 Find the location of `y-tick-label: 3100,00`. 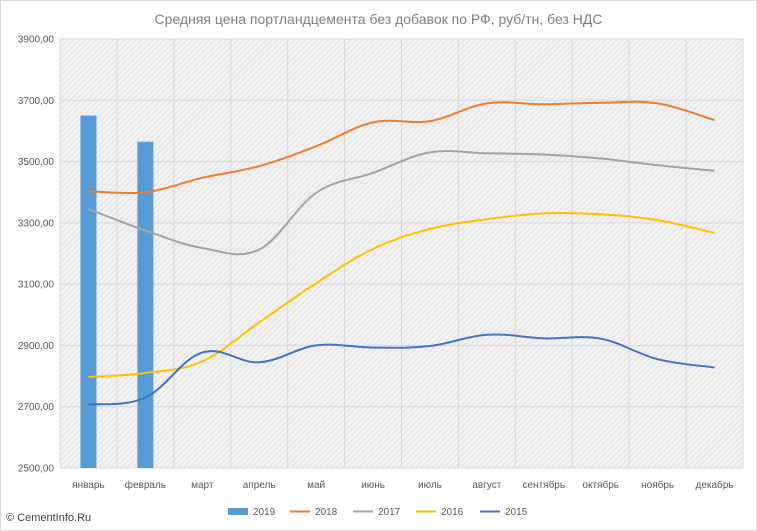

y-tick-label: 3100,00 is located at coordinates (36, 285).